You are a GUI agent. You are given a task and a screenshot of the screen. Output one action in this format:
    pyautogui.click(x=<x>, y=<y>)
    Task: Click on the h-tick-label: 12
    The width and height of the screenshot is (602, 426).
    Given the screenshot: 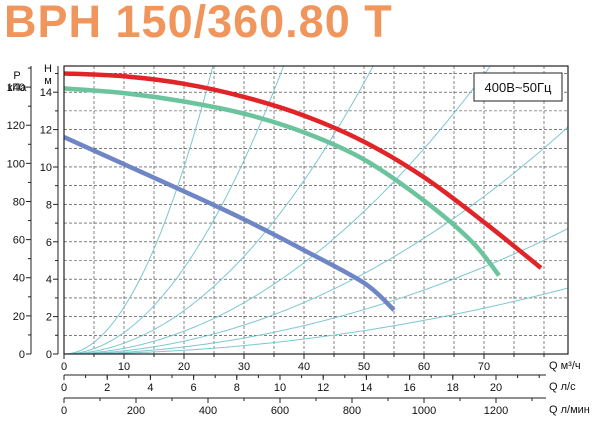 What is the action you would take?
    pyautogui.click(x=46, y=131)
    